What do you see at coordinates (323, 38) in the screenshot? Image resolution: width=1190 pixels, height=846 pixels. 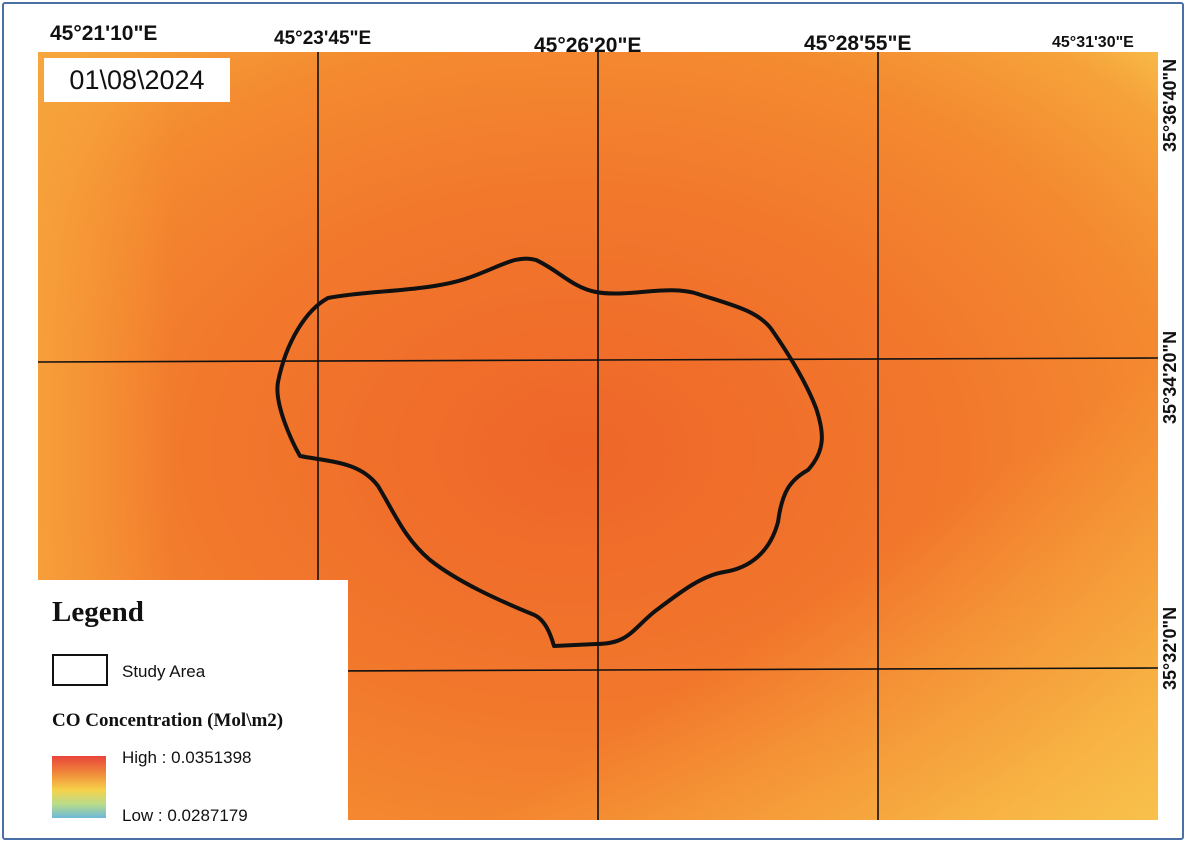 I see `longitude-label-2: 45°23'45"E` at bounding box center [323, 38].